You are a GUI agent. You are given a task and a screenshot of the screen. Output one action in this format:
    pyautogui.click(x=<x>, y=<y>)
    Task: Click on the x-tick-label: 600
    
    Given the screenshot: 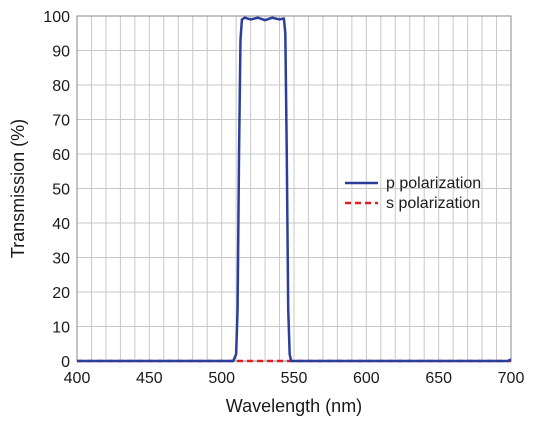 What is the action you would take?
    pyautogui.click(x=366, y=378)
    